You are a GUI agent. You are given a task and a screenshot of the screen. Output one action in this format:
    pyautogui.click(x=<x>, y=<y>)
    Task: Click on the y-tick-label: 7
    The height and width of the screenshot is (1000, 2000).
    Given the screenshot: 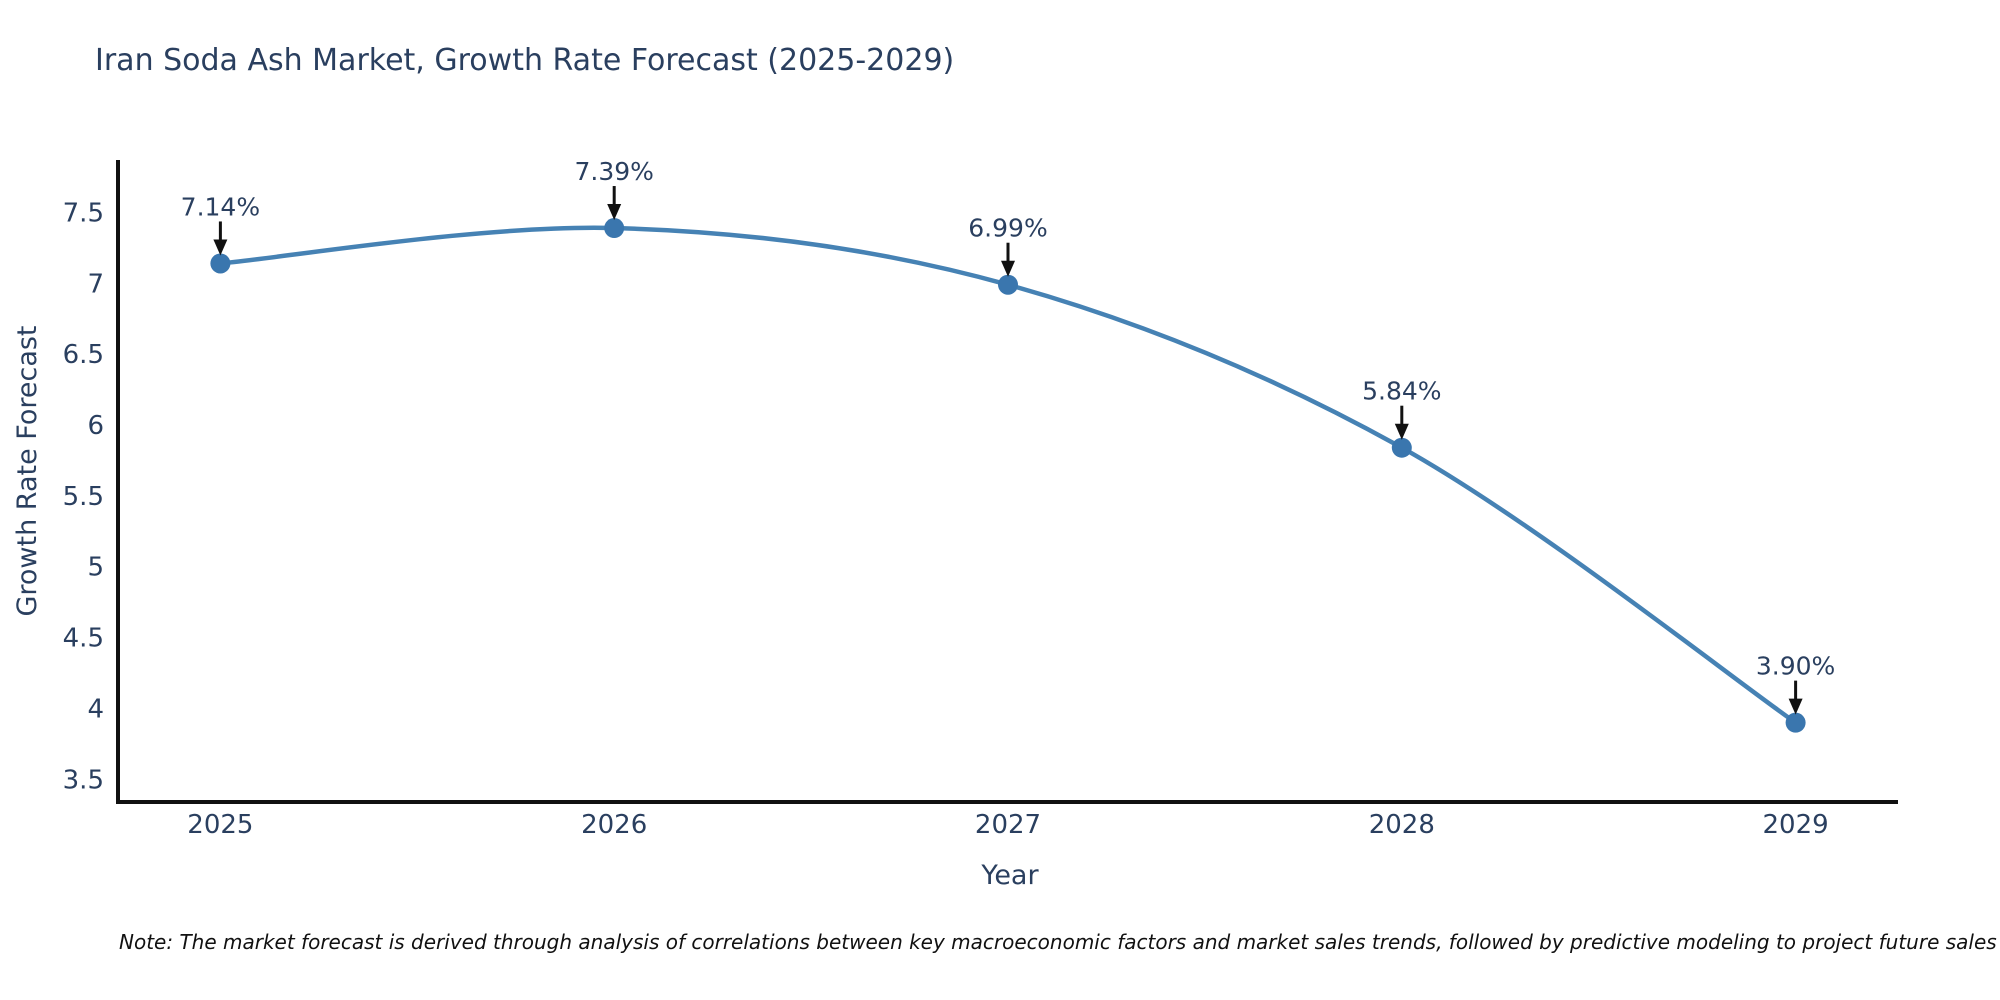 What is the action you would take?
    pyautogui.click(x=95, y=284)
    